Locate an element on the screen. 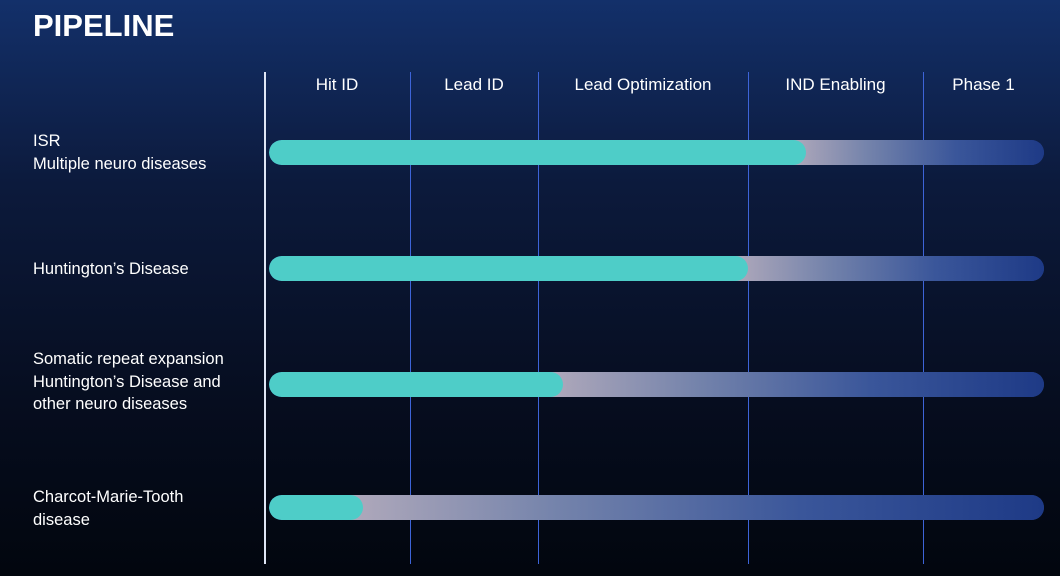  stage-label: Lead Optimization is located at coordinates (643, 84).